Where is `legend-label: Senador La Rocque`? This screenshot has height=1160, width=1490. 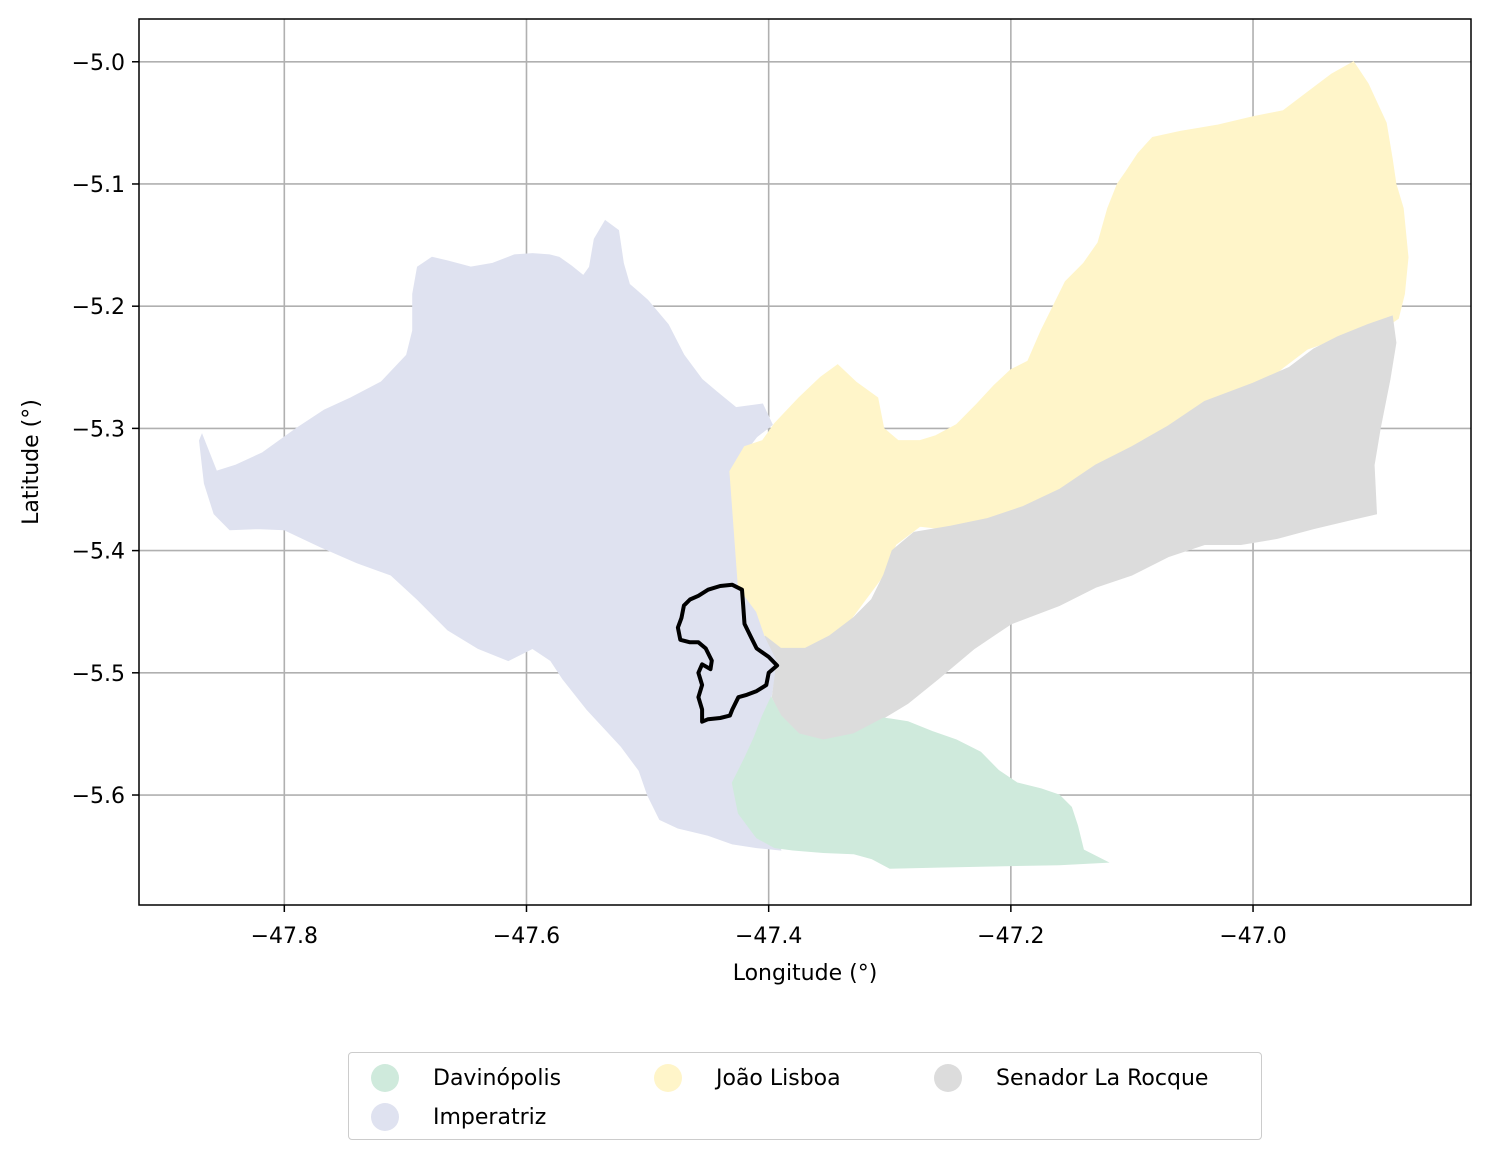 legend-label: Senador La Rocque is located at coordinates (1102, 1078).